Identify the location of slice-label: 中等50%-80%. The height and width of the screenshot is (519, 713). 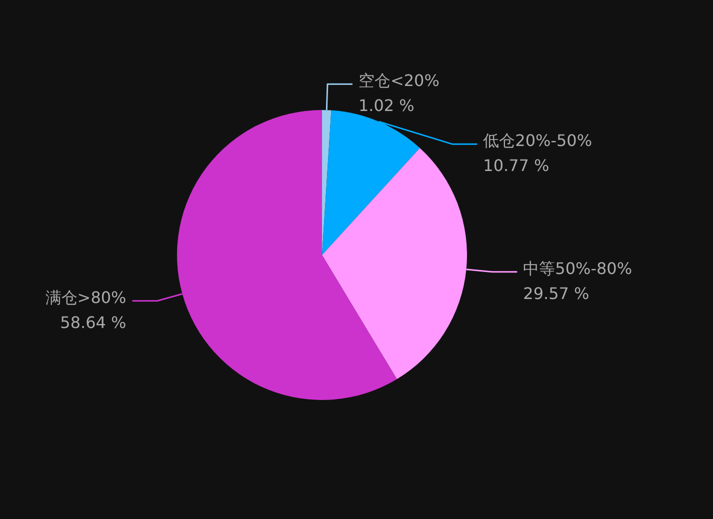
(577, 268).